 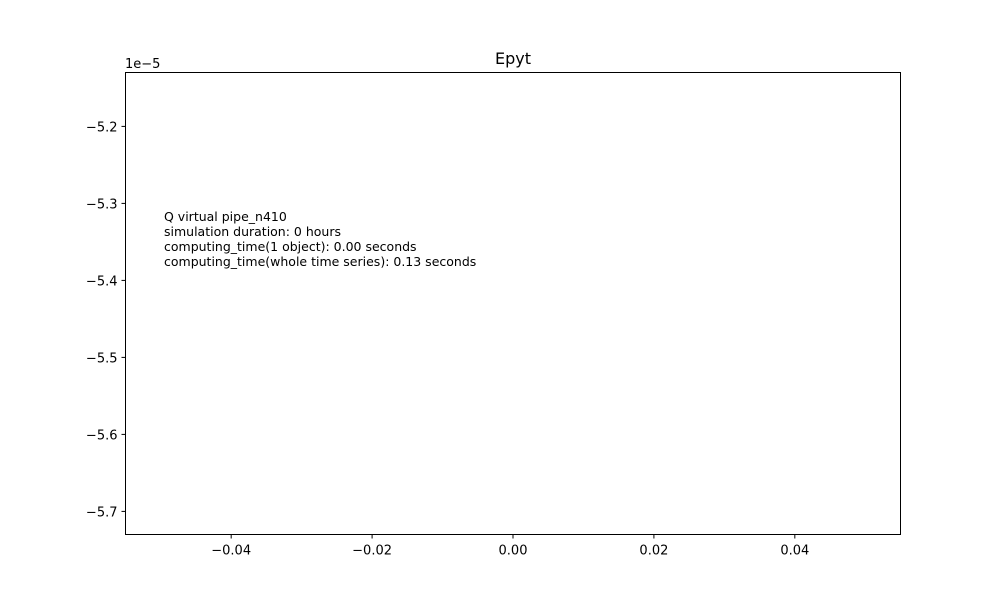 What do you see at coordinates (102, 204) in the screenshot?
I see `y-tick-label: −5.3` at bounding box center [102, 204].